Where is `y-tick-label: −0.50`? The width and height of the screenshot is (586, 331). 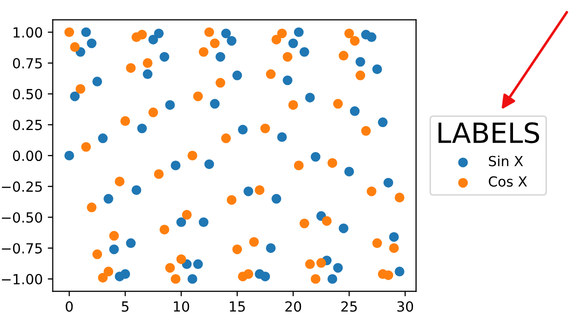
y-tick-label: −0.50 is located at coordinates (22, 217).